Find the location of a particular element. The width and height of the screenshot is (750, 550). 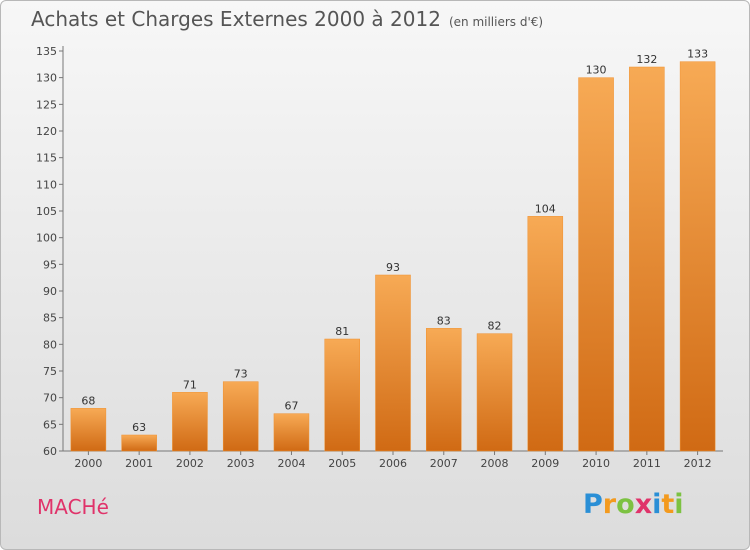

y-tick-label: 75 is located at coordinates (50, 371).